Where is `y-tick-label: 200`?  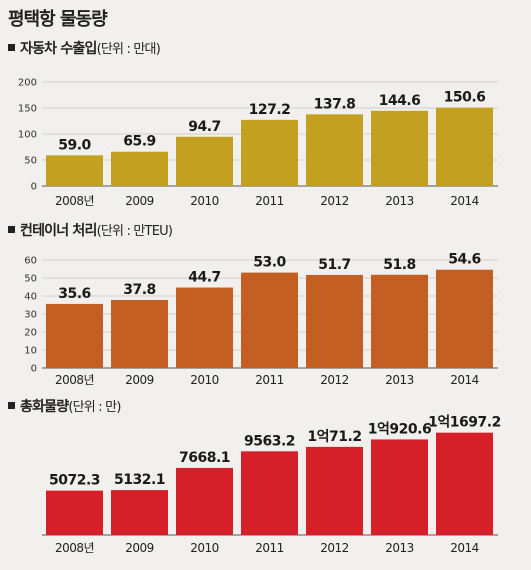 y-tick-label: 200 is located at coordinates (27, 83).